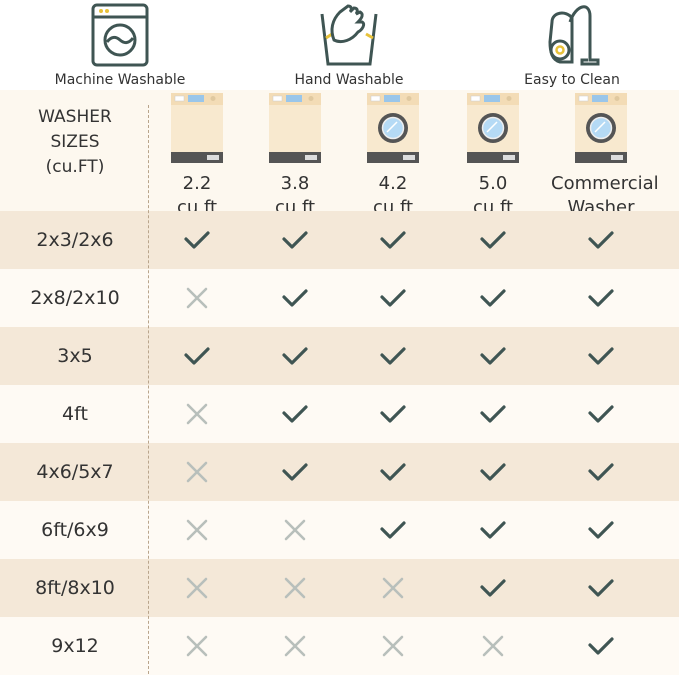 The height and width of the screenshot is (675, 679). I want to click on washer-column-header: 4.2 cu ft, so click(393, 156).